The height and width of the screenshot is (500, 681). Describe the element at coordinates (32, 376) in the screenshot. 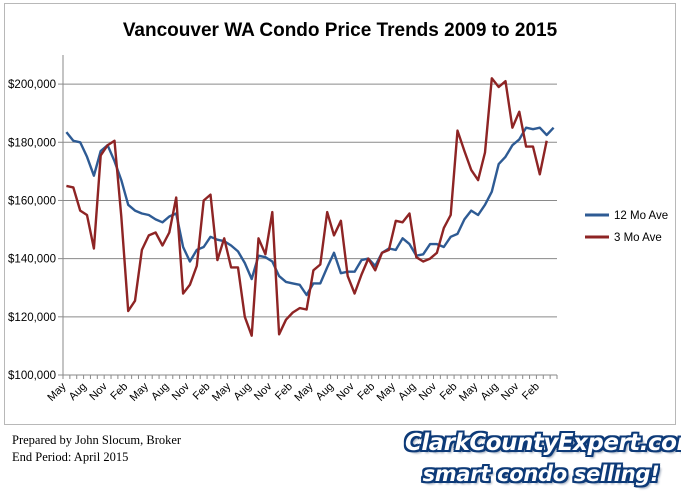

I see `y-tick-label: $100,000` at that location.